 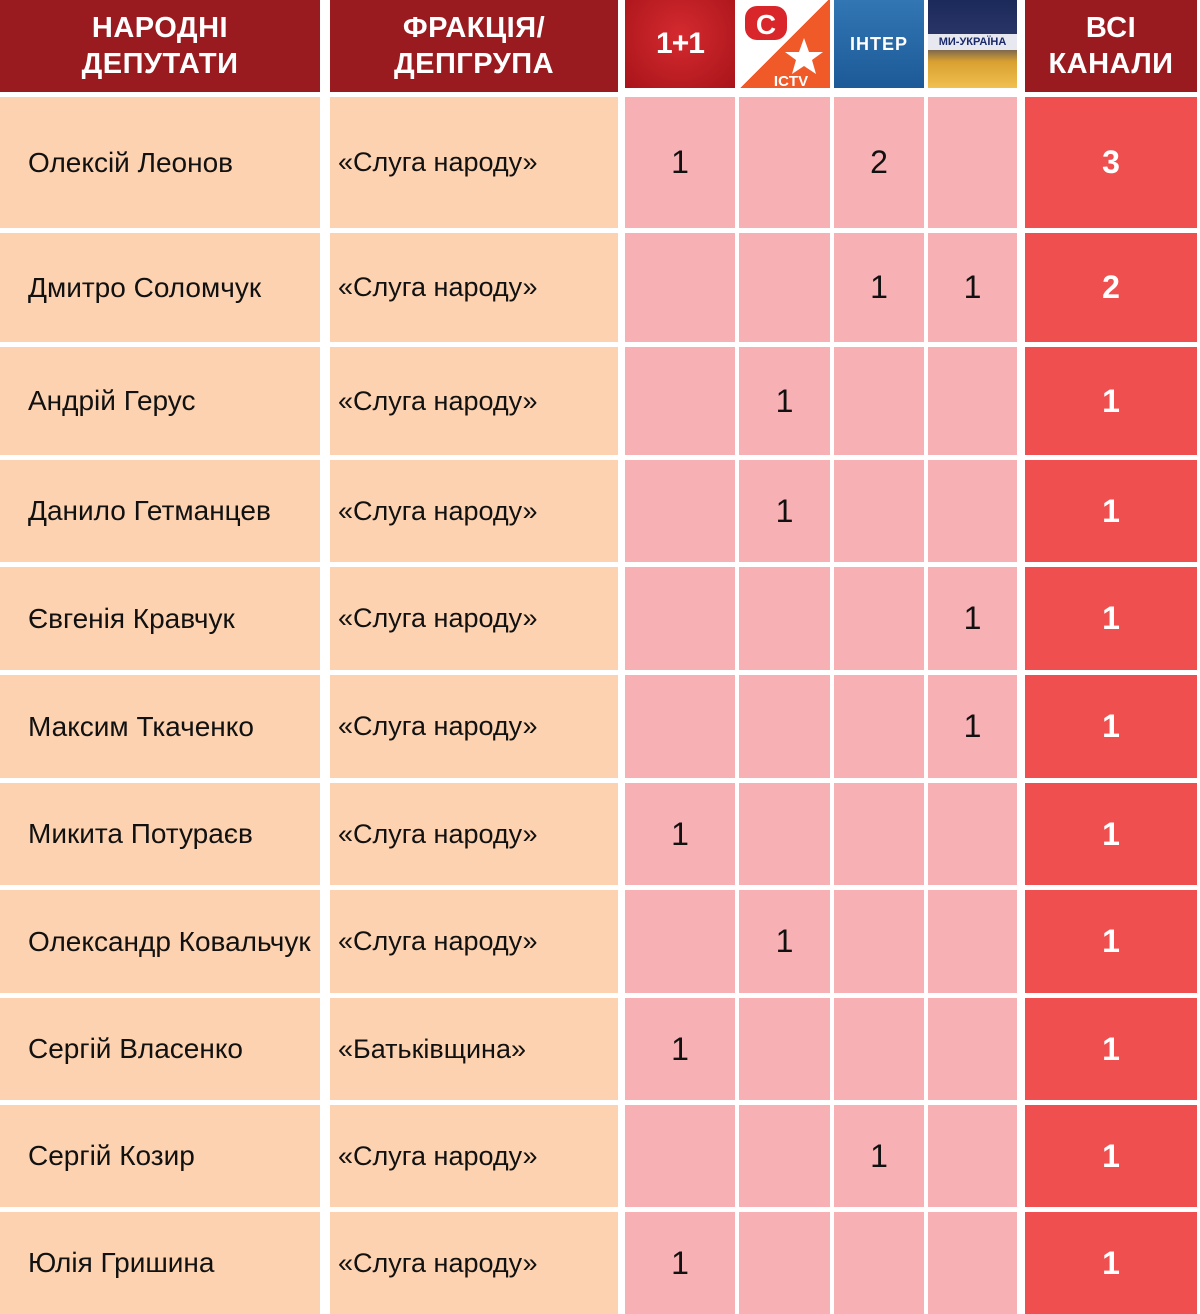 What do you see at coordinates (879, 162) in the screenshot?
I see `channel-count: 2` at bounding box center [879, 162].